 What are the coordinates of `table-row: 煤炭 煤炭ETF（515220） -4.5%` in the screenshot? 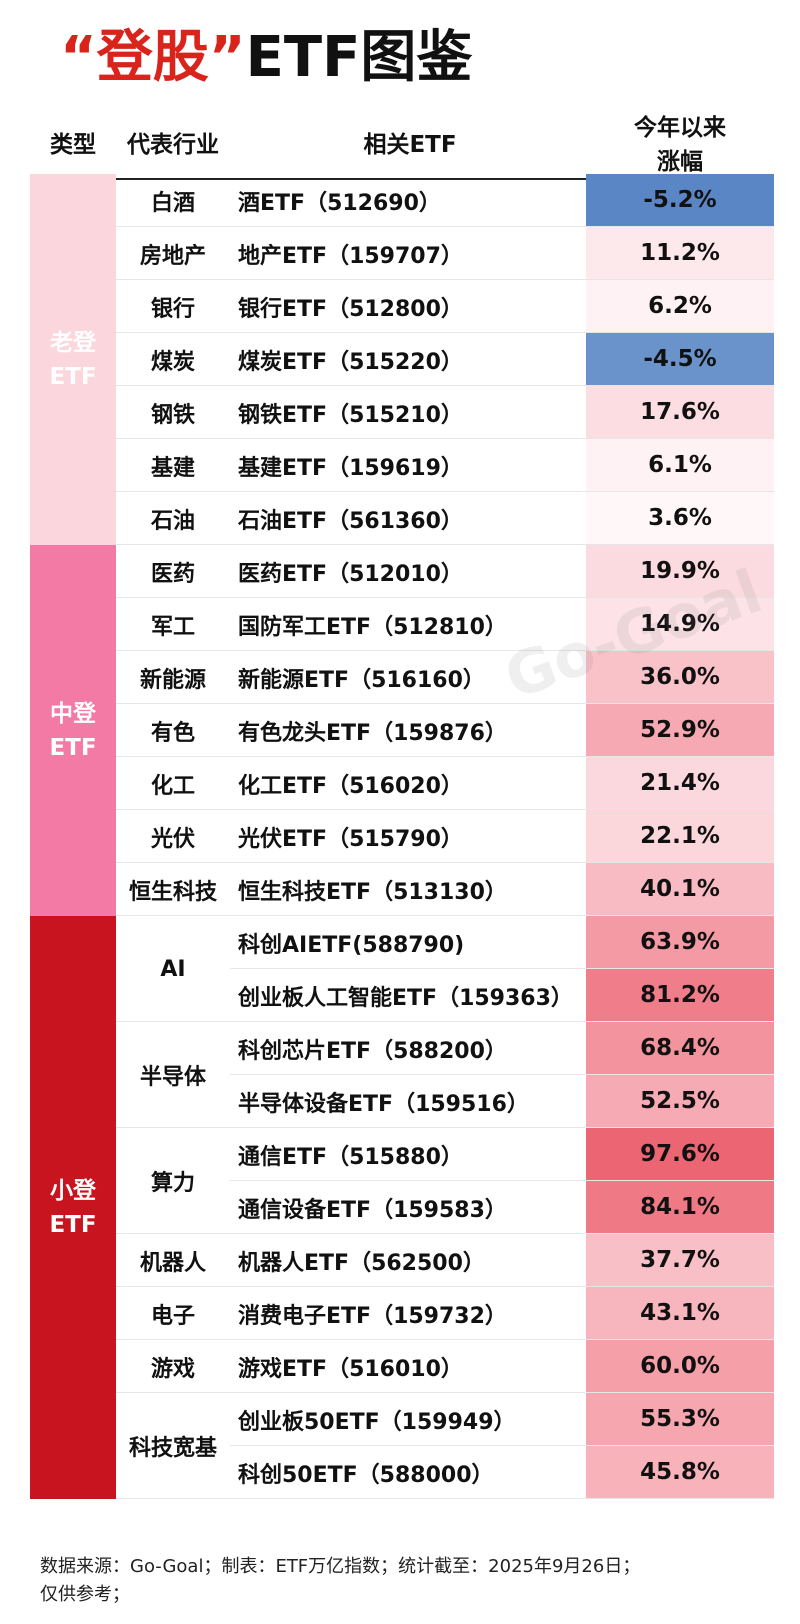 It's located at (445, 359).